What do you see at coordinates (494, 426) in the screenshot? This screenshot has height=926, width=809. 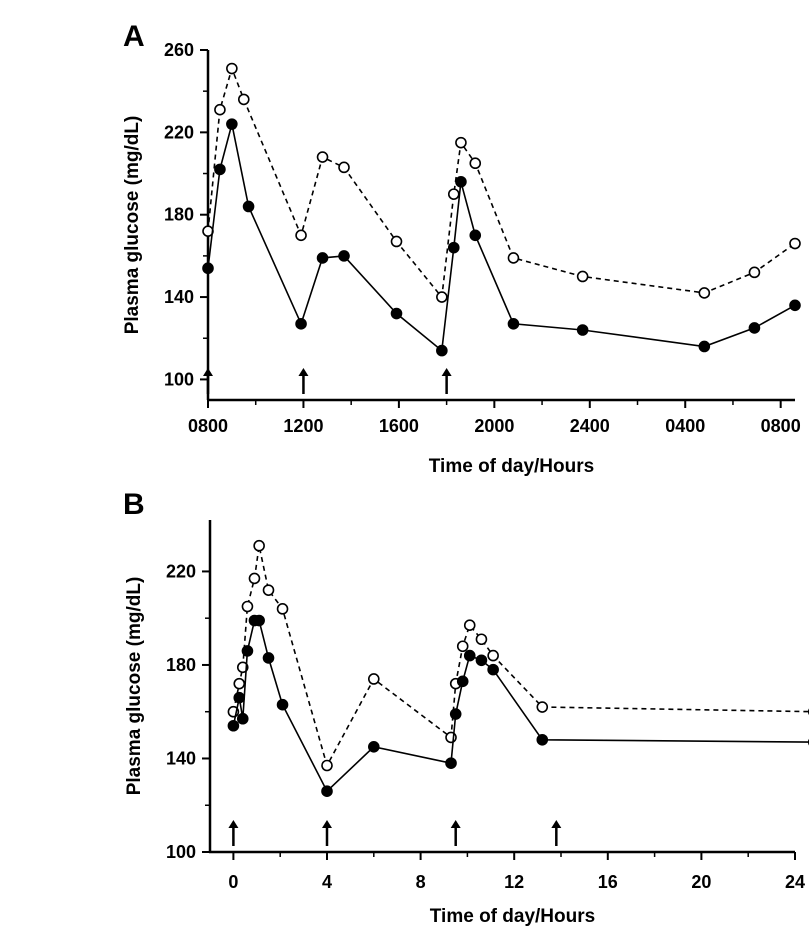 I see `x-tick-label: 2000` at bounding box center [494, 426].